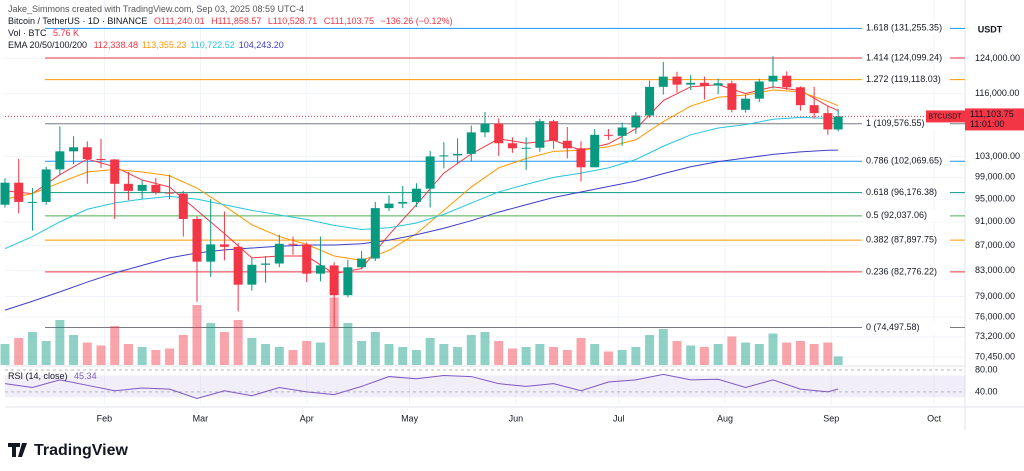 This screenshot has width=1024, height=471. I want to click on fib-label: 0.618 (96,176.38), so click(901, 192).